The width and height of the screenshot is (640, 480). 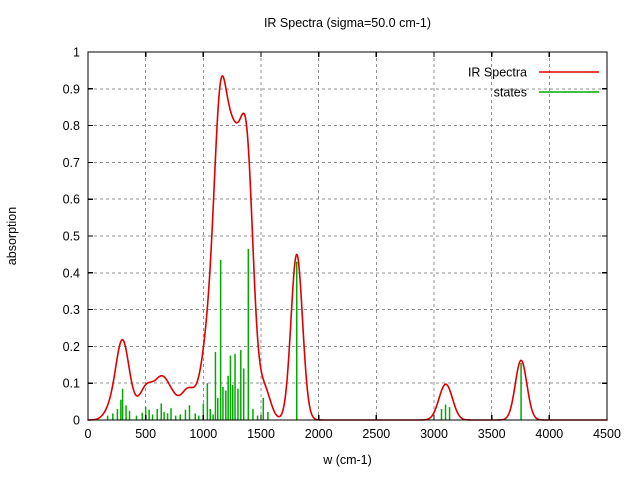 I want to click on x-tick-label: 0, so click(x=88, y=434).